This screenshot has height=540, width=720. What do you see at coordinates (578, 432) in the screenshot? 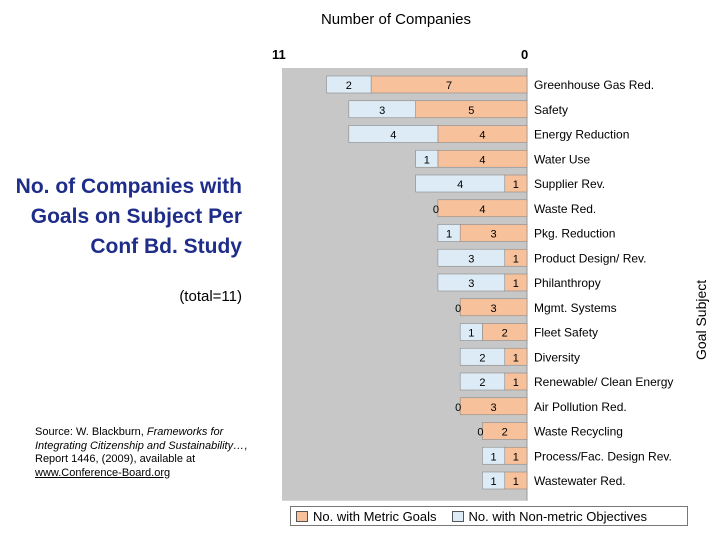
I see `category-label: Waste Recycling` at bounding box center [578, 432].